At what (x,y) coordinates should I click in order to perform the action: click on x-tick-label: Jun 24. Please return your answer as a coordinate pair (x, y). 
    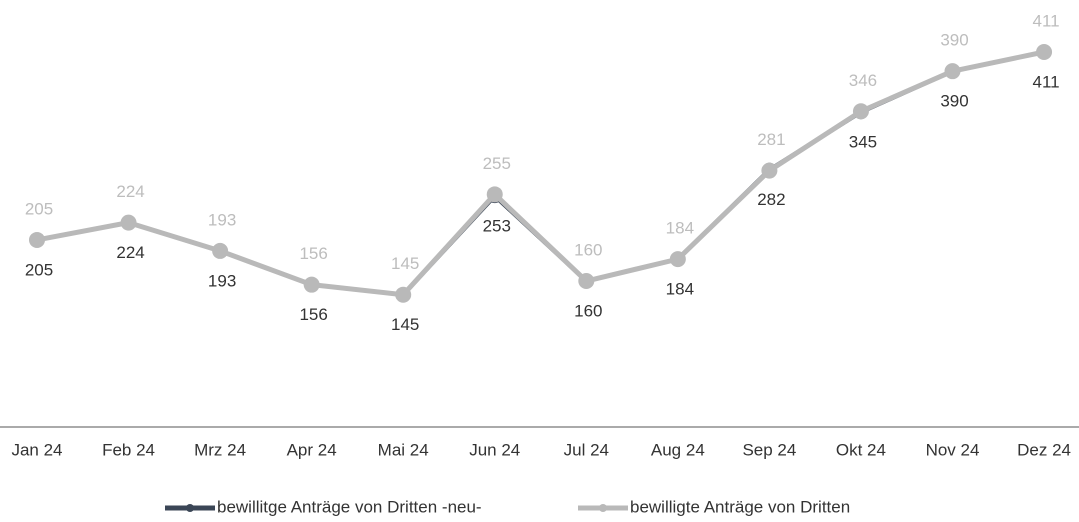
    Looking at the image, I should click on (494, 449).